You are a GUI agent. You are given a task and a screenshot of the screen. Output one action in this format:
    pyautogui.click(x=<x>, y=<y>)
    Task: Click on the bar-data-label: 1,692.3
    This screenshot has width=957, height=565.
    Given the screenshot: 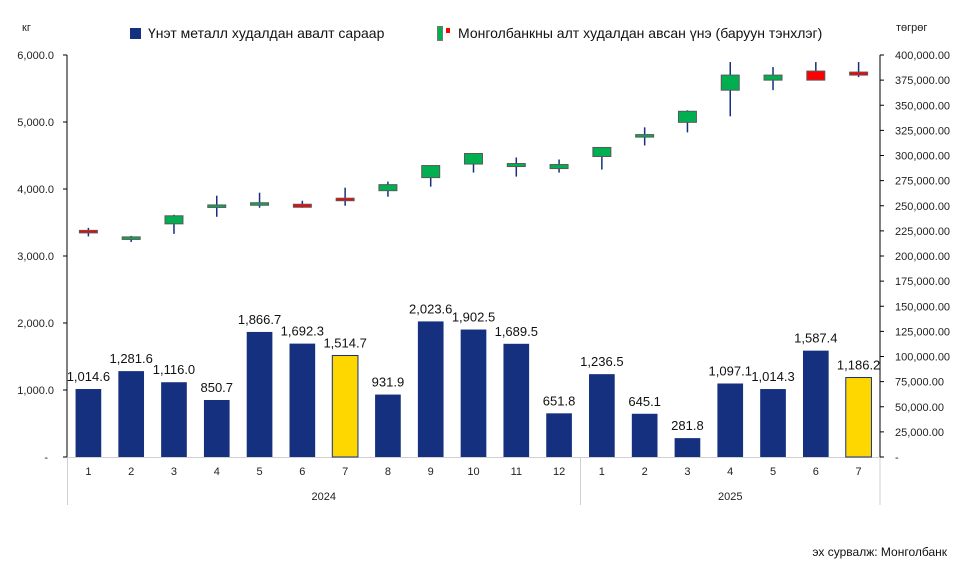 What is the action you would take?
    pyautogui.click(x=302, y=331)
    